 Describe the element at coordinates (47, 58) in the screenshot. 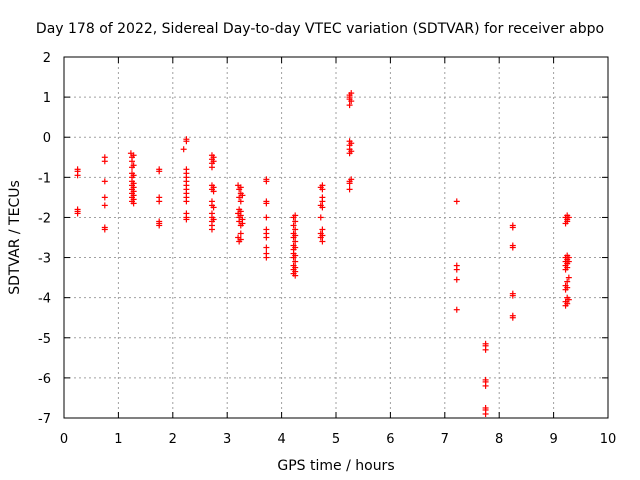

I see `y-tick-label: 2` at that location.